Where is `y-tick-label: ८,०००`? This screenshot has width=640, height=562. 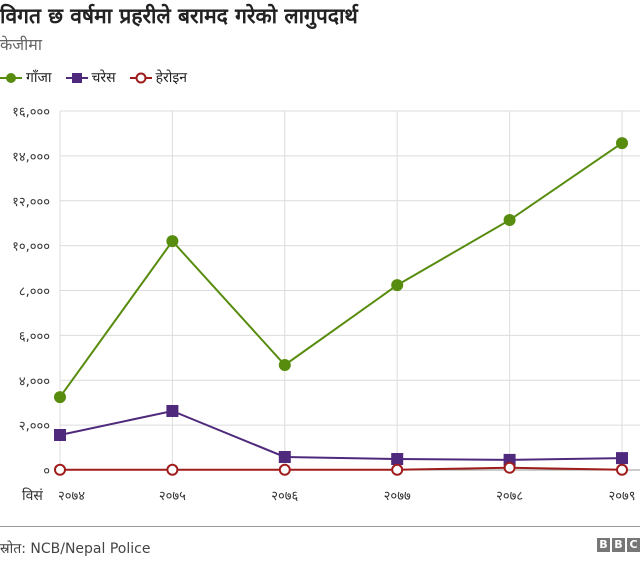
y-tick-label: ८,००० is located at coordinates (34, 292).